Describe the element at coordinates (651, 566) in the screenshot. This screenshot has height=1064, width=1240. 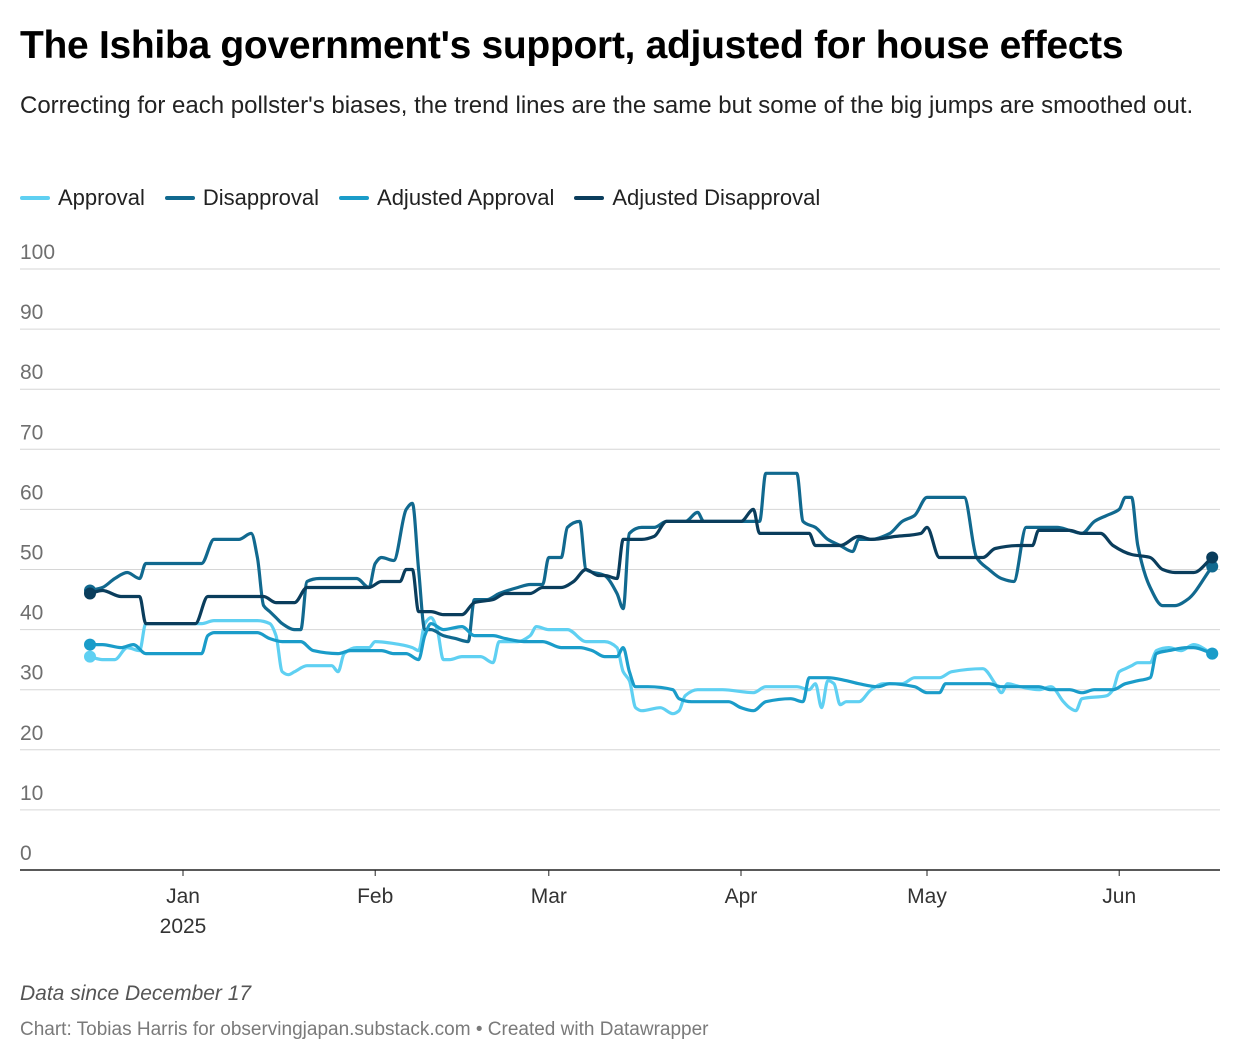
I see `series-line-adjusted-disapproval` at that location.